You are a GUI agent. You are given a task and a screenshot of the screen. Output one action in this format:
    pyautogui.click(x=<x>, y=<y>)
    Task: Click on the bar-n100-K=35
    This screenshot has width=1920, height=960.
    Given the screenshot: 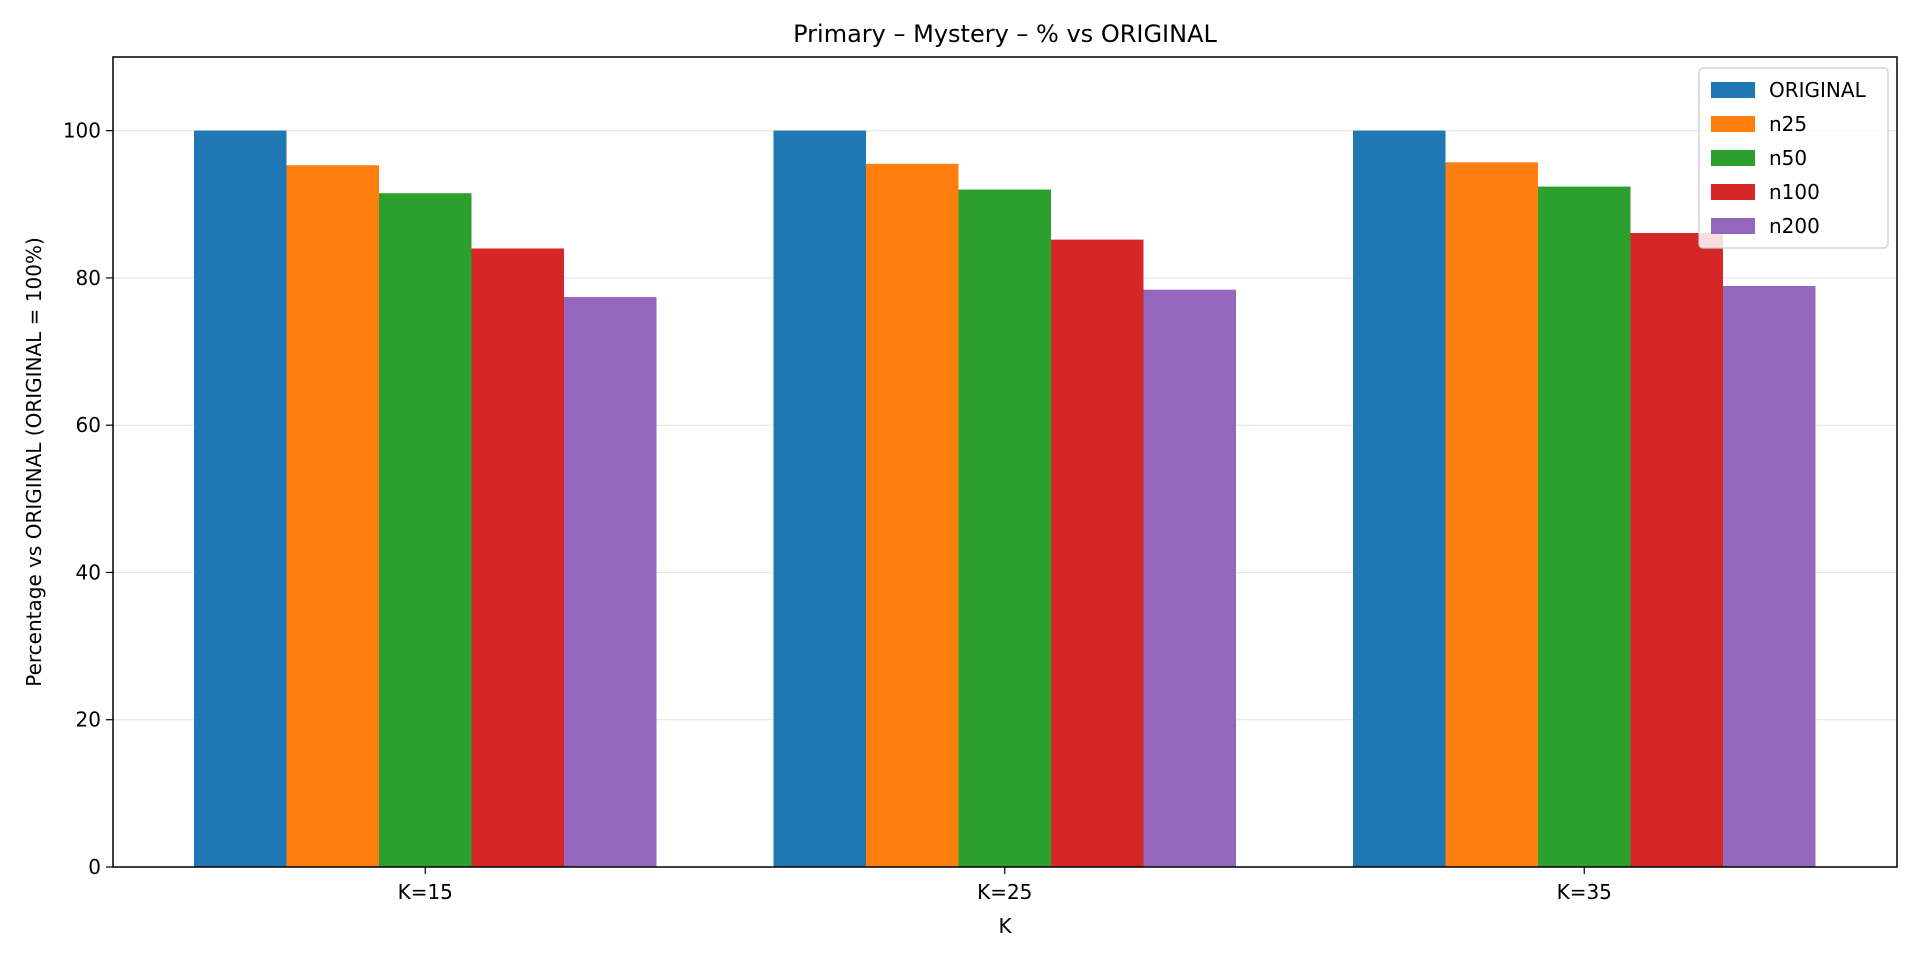 What is the action you would take?
    pyautogui.click(x=1676, y=549)
    